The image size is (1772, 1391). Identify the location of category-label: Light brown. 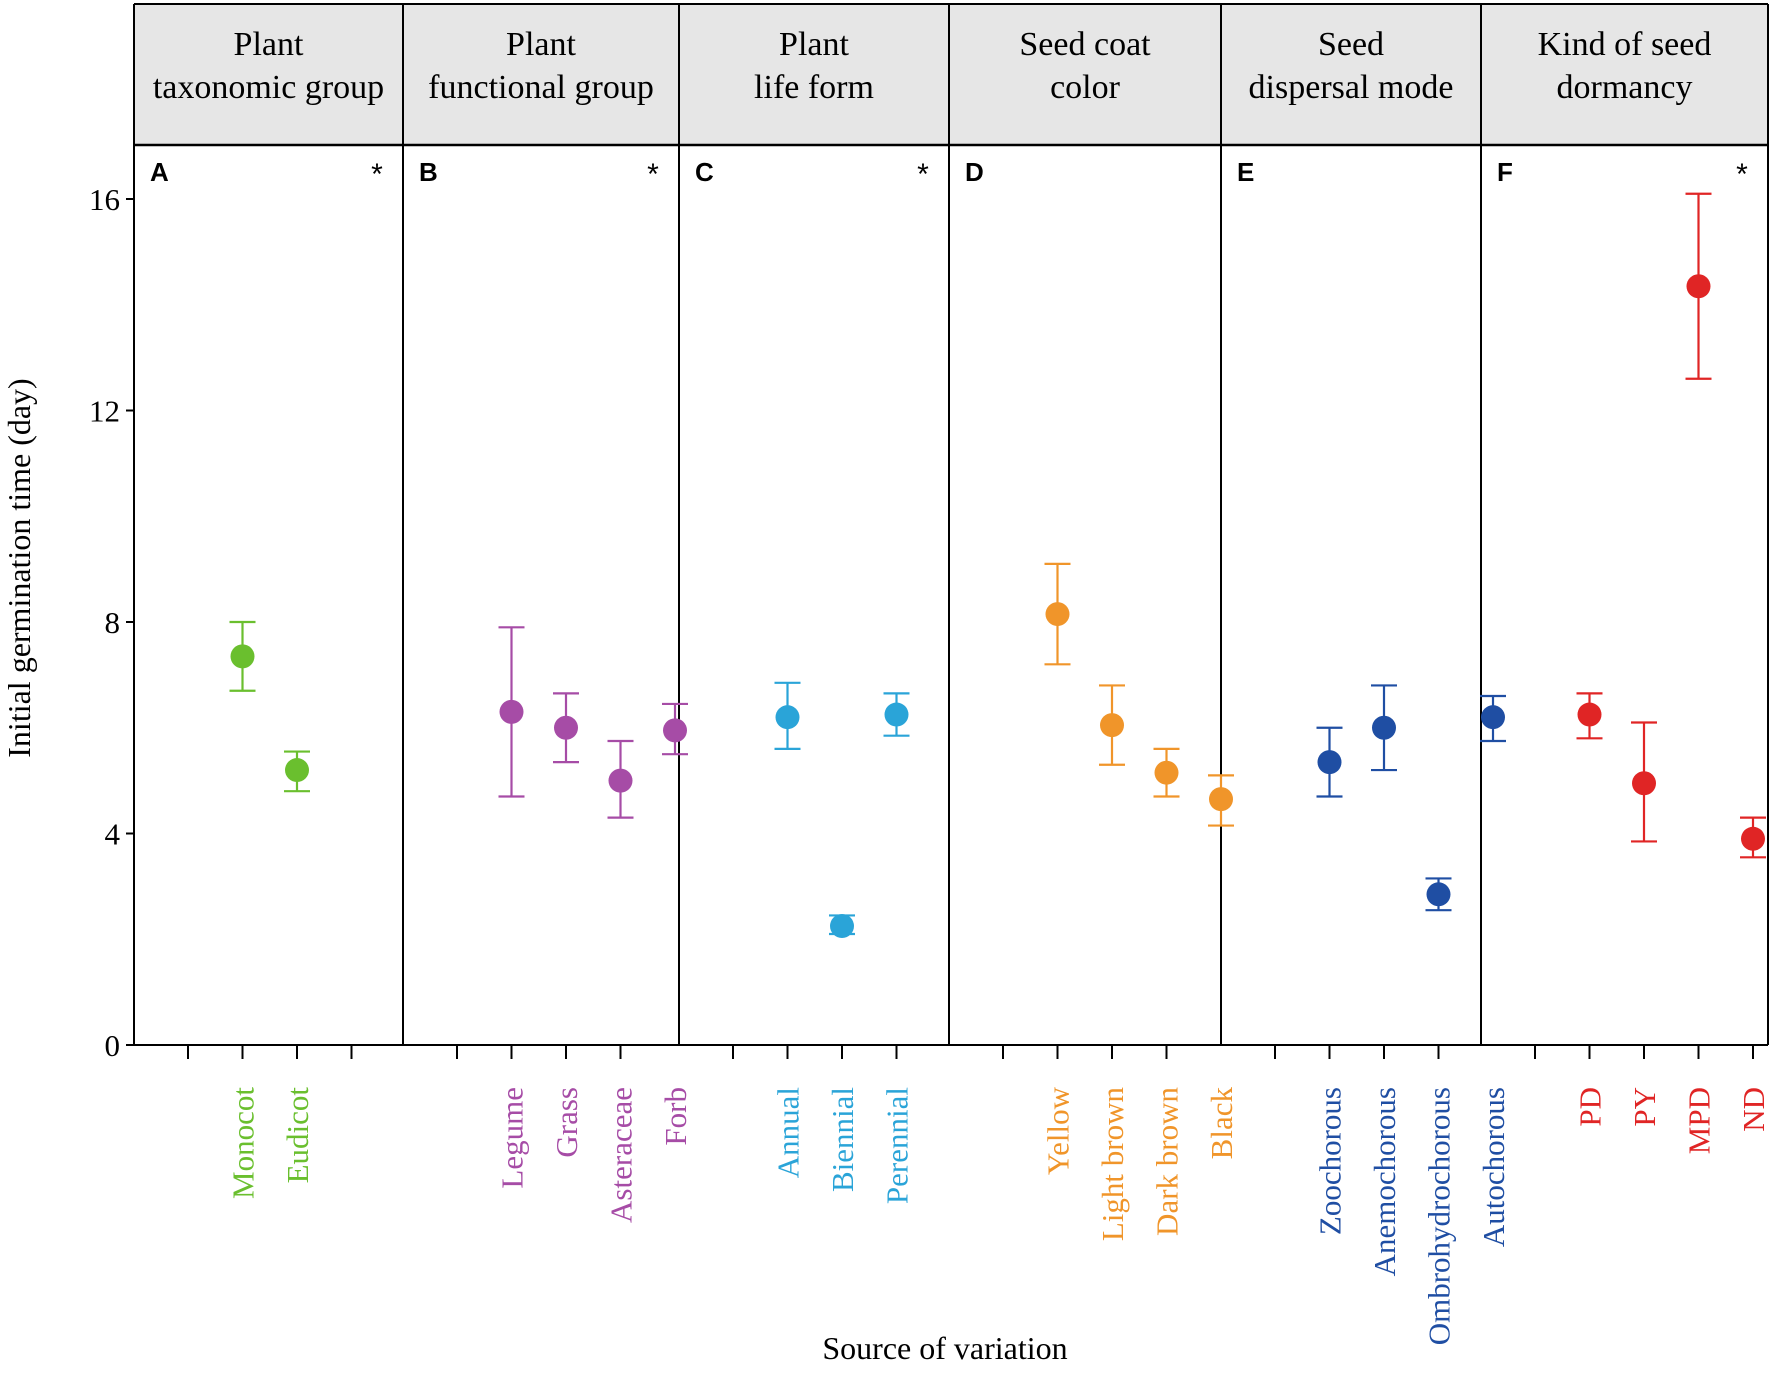
(1112, 1164).